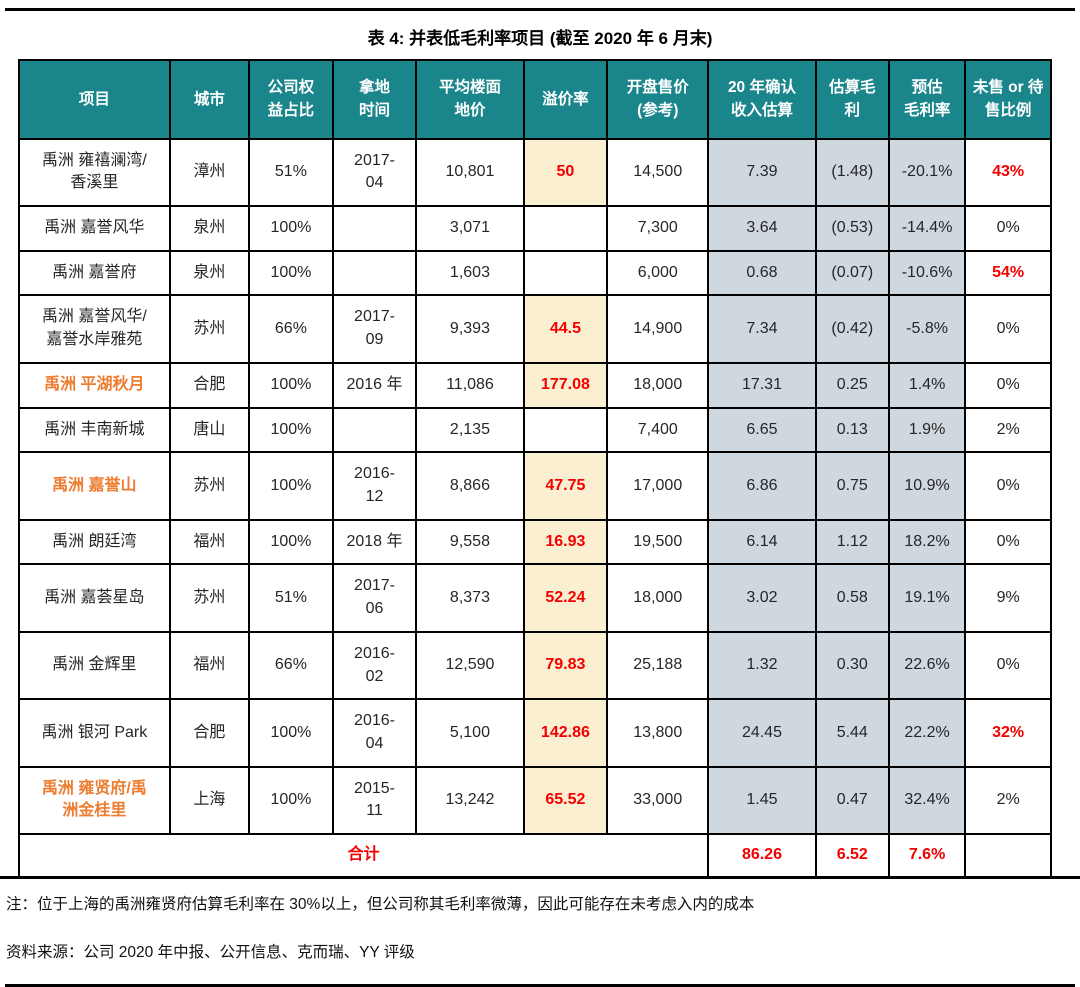 The width and height of the screenshot is (1080, 987). What do you see at coordinates (291, 99) in the screenshot?
I see `header-cell-equity: 公司权 益占比` at bounding box center [291, 99].